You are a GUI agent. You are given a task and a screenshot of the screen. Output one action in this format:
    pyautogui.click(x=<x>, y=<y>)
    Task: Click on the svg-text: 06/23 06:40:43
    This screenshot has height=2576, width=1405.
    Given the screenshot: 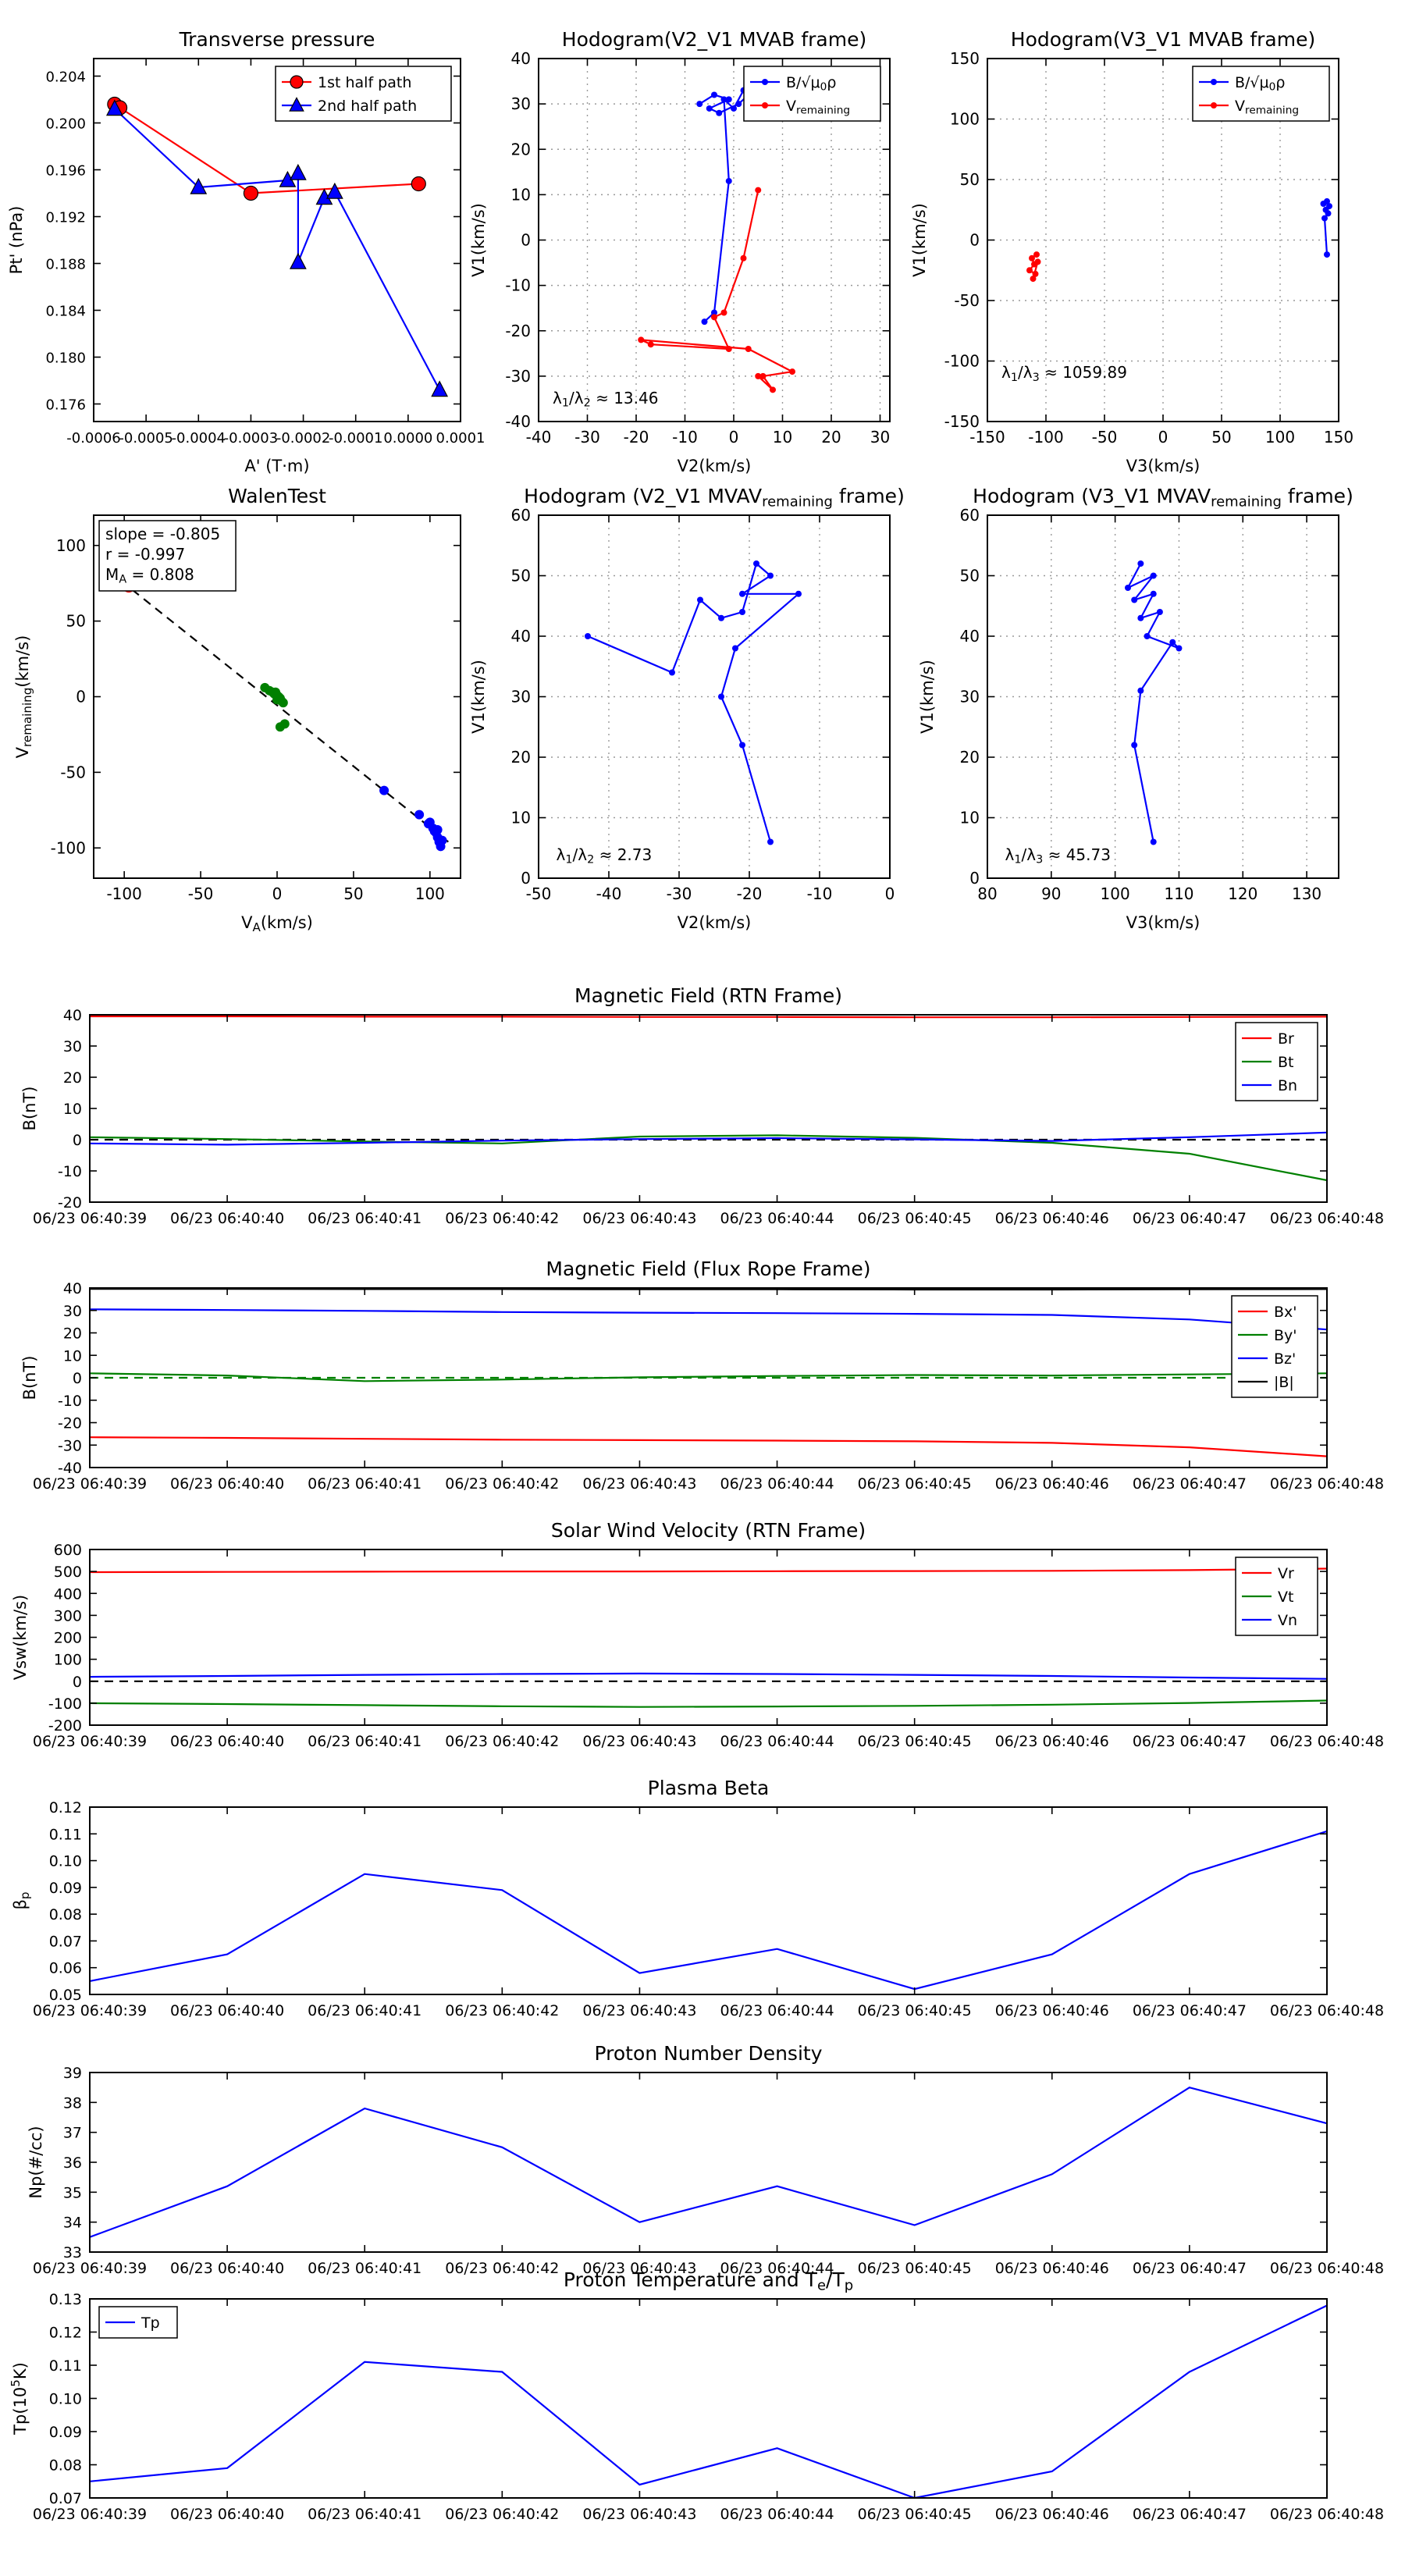 What is the action you would take?
    pyautogui.click(x=639, y=2268)
    